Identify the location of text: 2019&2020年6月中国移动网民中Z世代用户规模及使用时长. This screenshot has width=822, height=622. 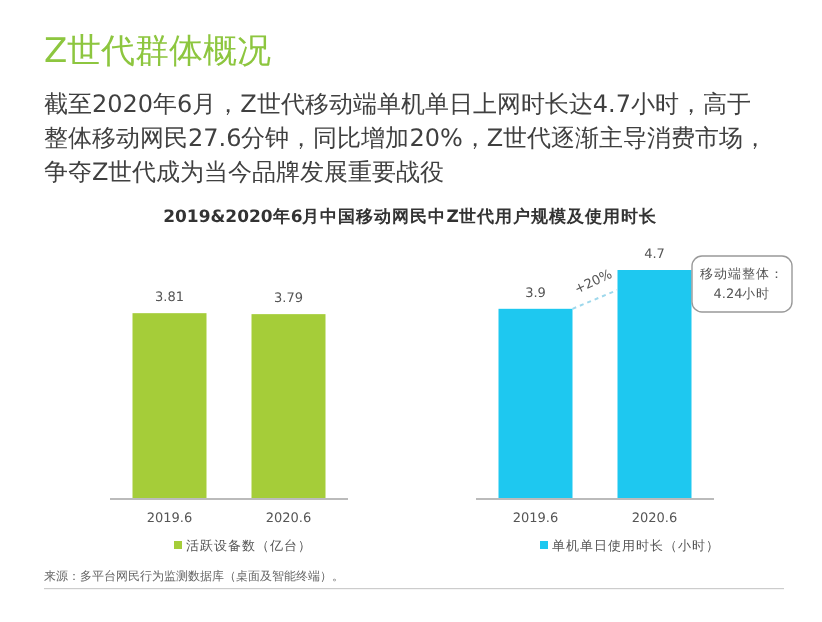
(411, 217).